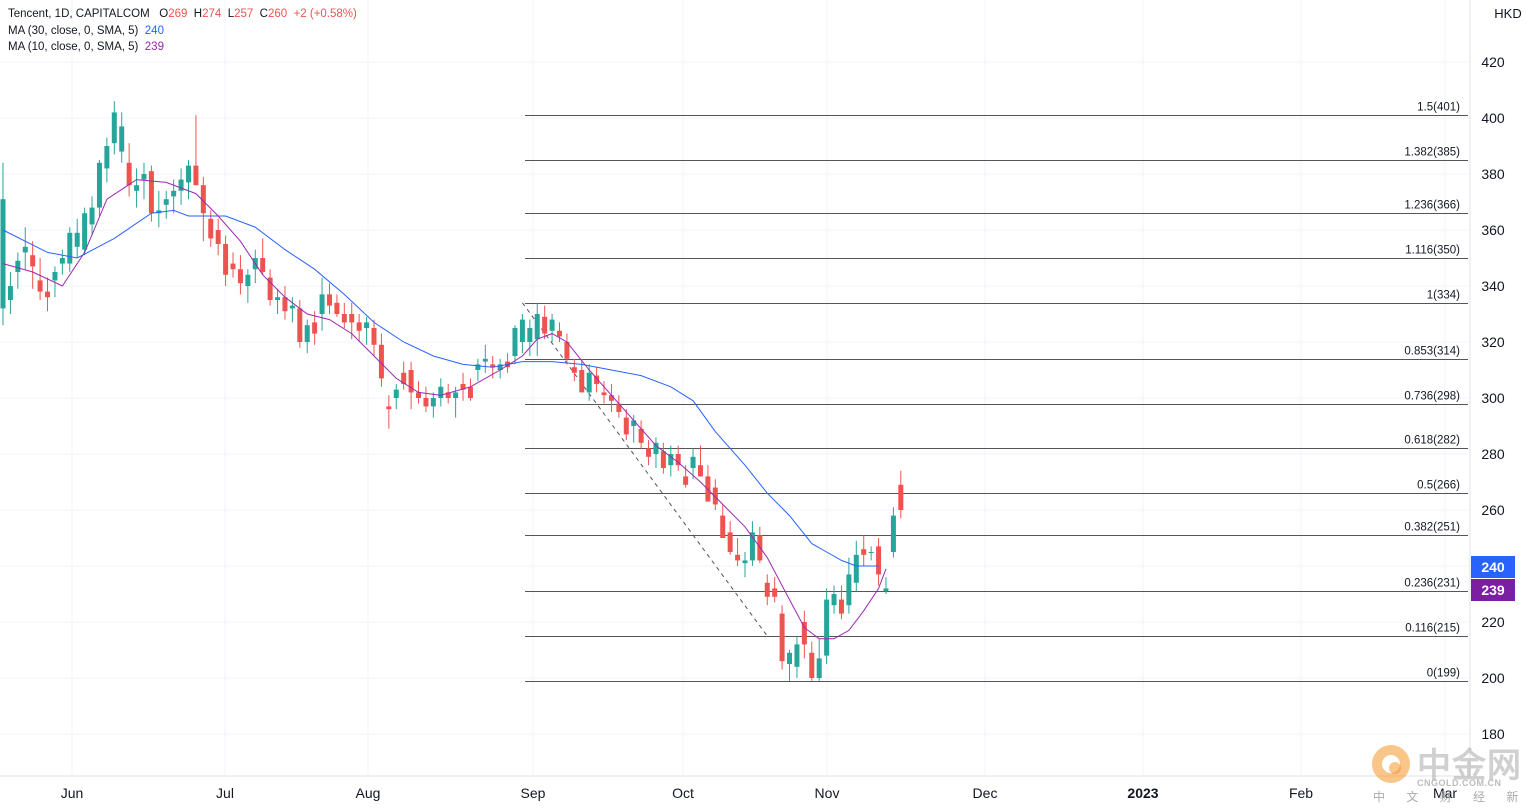  What do you see at coordinates (1142, 793) in the screenshot?
I see `x-tick-label: 2023` at bounding box center [1142, 793].